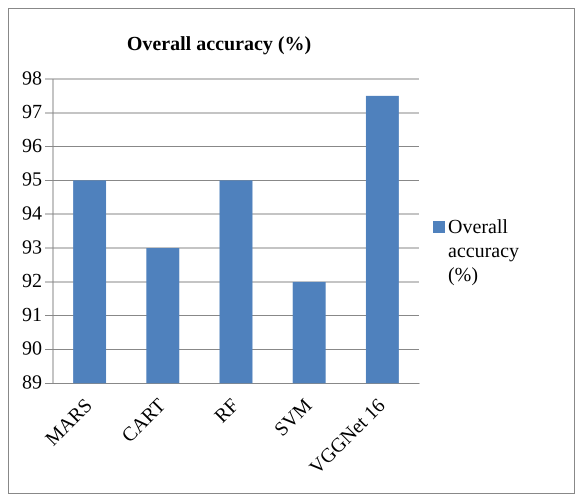  What do you see at coordinates (484, 251) in the screenshot?
I see `legend-label: Overall accuracy (%)` at bounding box center [484, 251].